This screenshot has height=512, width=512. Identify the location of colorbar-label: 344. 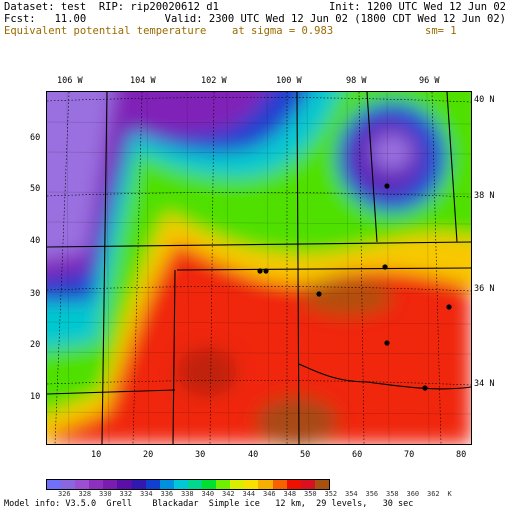
(249, 494).